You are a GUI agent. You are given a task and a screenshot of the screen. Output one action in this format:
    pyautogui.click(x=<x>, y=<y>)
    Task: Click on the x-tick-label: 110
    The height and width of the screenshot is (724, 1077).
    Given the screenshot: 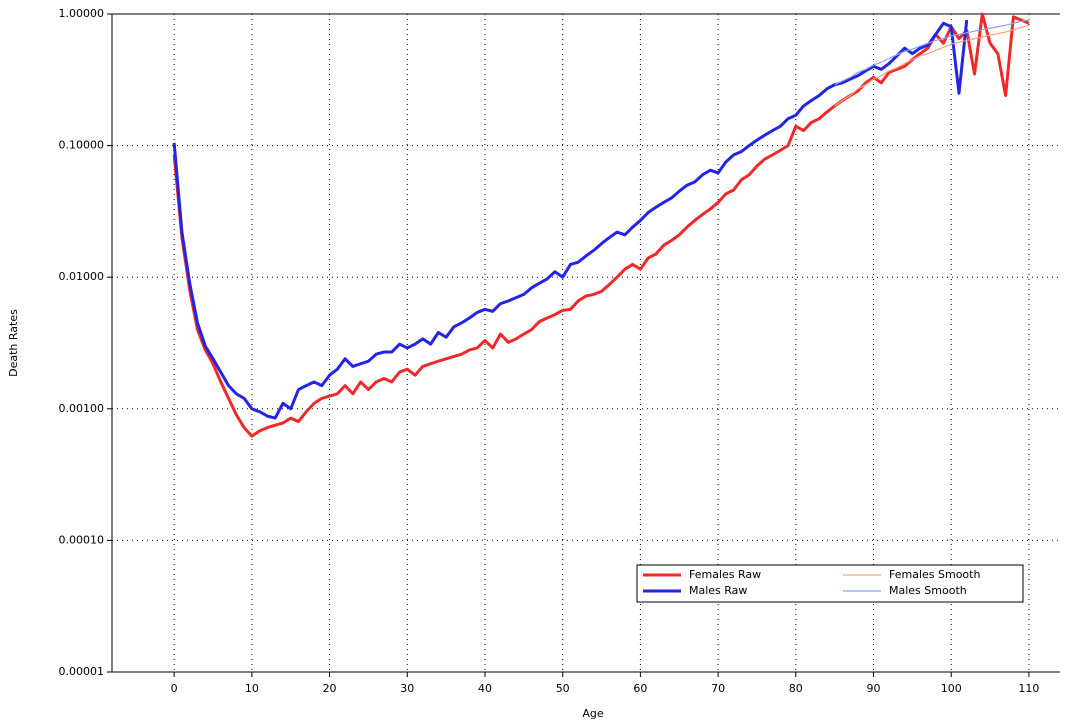 What is the action you would take?
    pyautogui.click(x=1028, y=688)
    